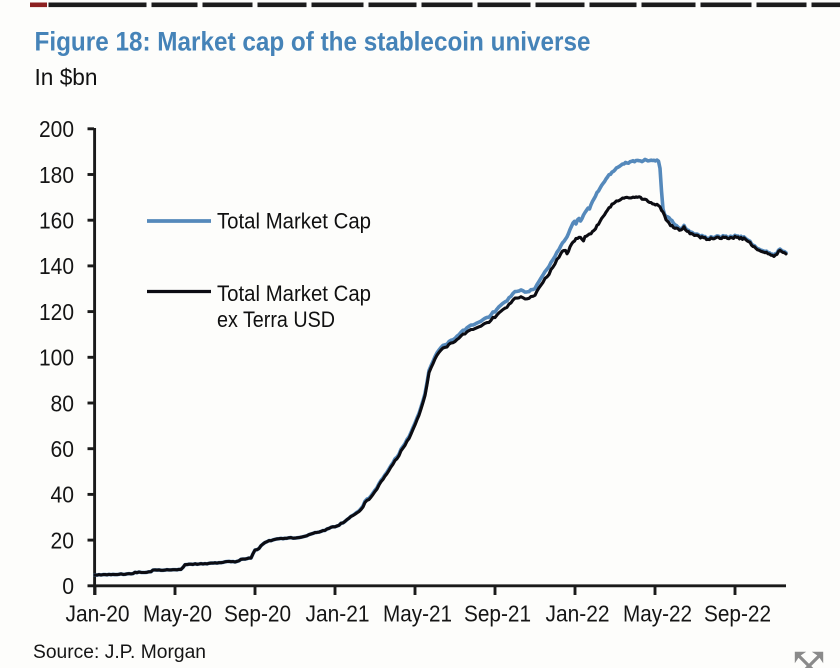 Image resolution: width=840 pixels, height=668 pixels. What do you see at coordinates (276, 319) in the screenshot?
I see `svg-text: ex Terra USD` at bounding box center [276, 319].